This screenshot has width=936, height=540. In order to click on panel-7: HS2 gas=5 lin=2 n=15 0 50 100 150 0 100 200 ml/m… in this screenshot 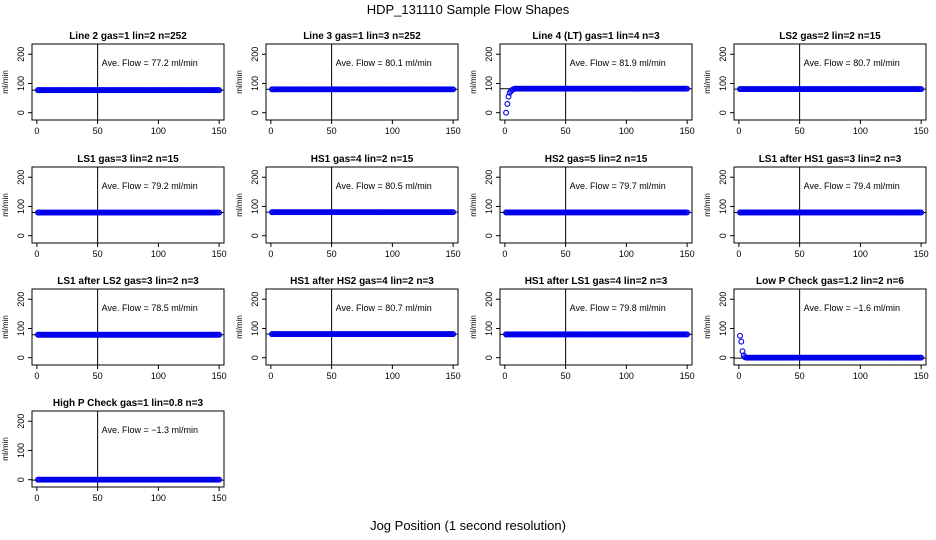, I will do `click(582, 206)`.